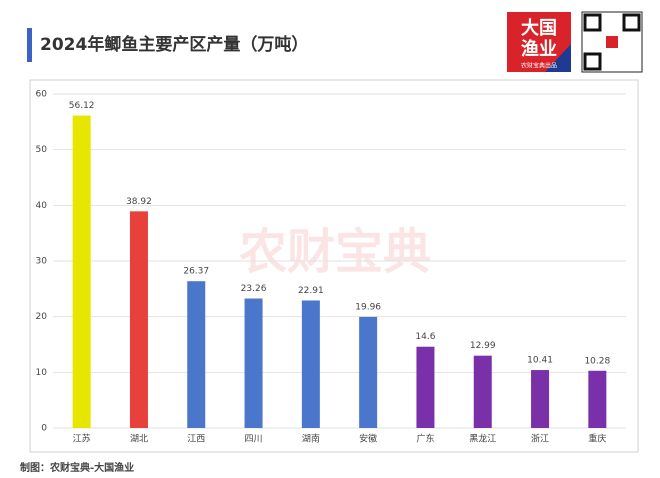 This screenshot has height=478, width=660. I want to click on logo-caption: 农财宝典出品, so click(539, 66).